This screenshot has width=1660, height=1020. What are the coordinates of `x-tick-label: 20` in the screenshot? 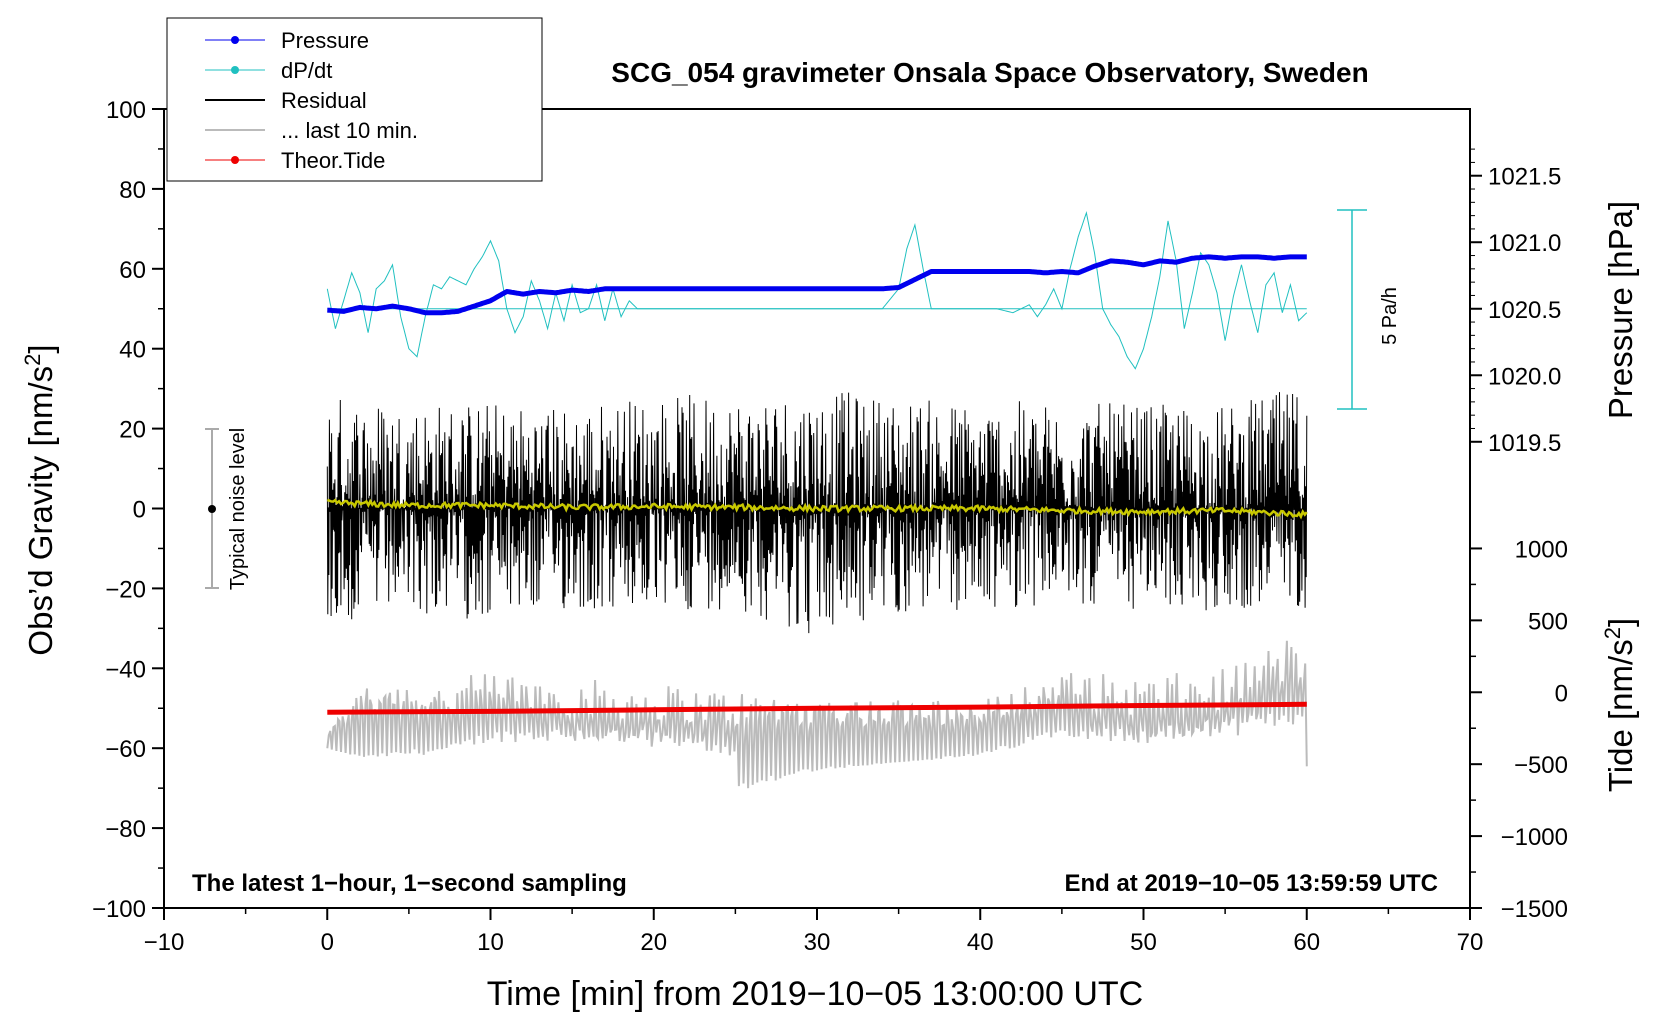 It's located at (653, 942).